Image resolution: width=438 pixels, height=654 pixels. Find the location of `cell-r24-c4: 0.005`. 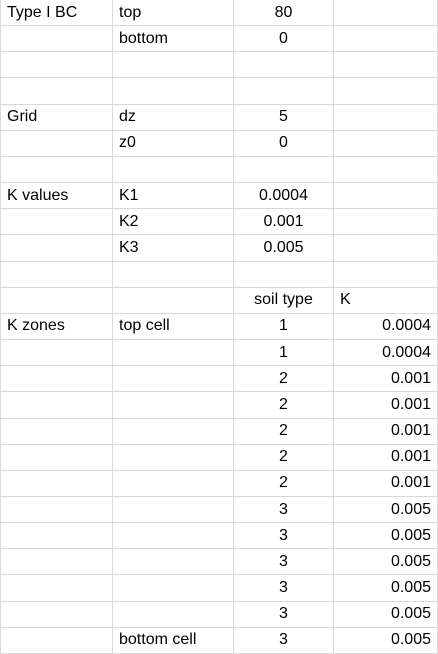

cell-r24-c4: 0.005 is located at coordinates (386, 614).